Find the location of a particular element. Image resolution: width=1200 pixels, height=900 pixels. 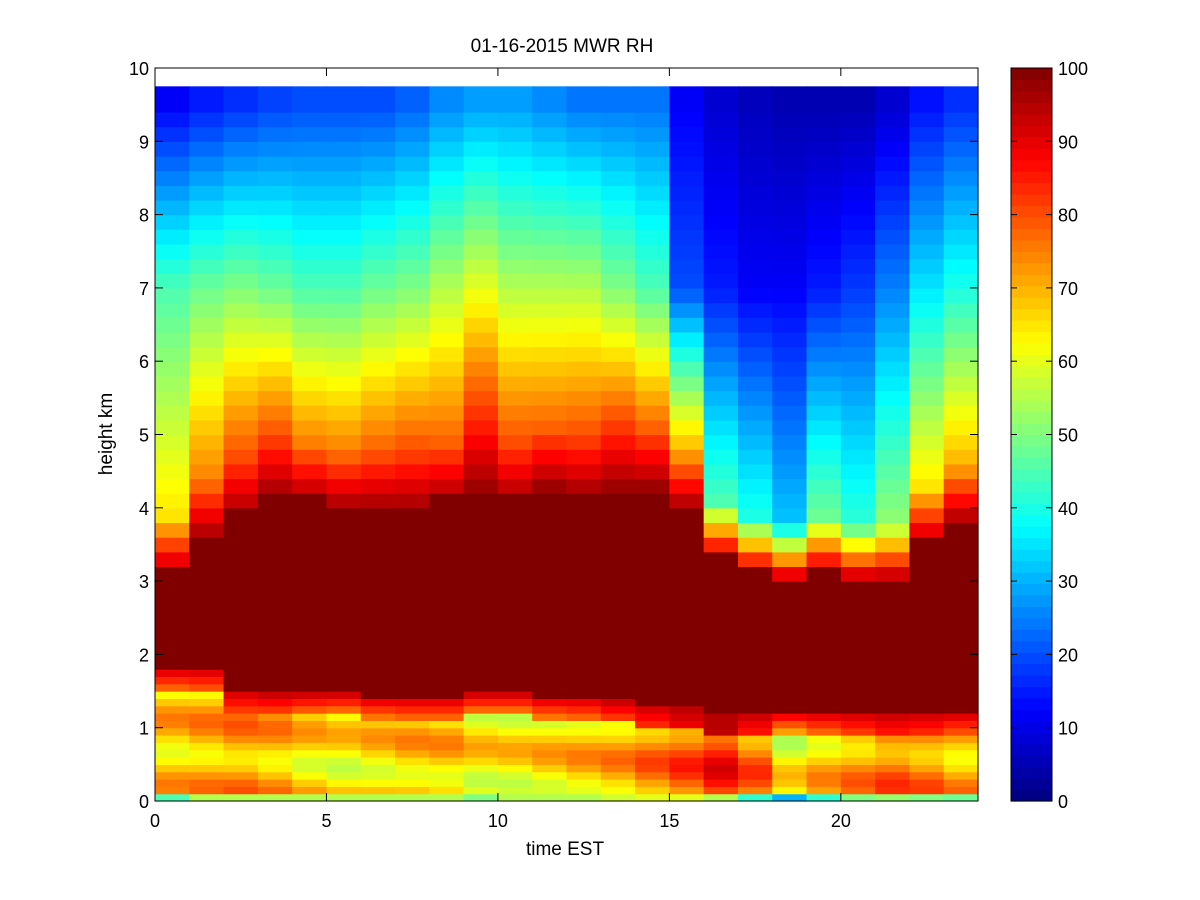

y-tick-label: 4 is located at coordinates (144, 509).